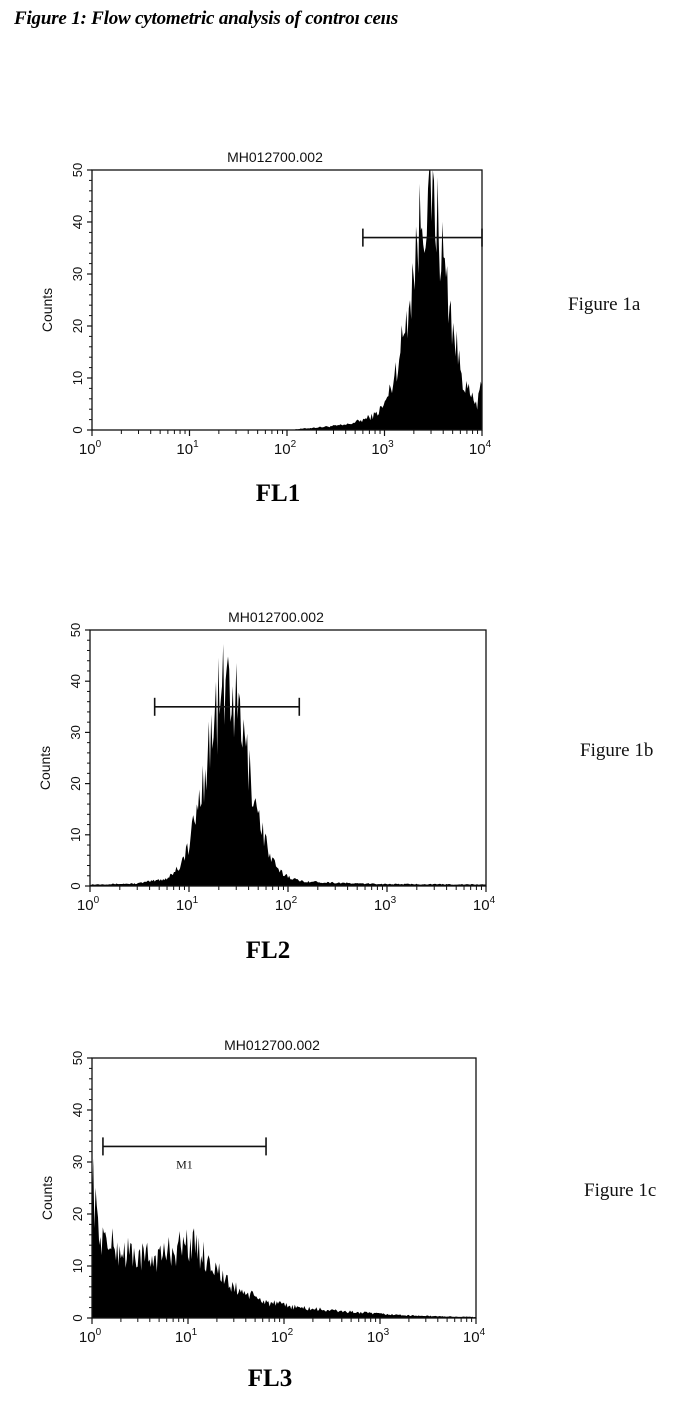 The width and height of the screenshot is (685, 1406). Describe the element at coordinates (184, 1164) in the screenshot. I see `gate-marker-label: M1` at that location.